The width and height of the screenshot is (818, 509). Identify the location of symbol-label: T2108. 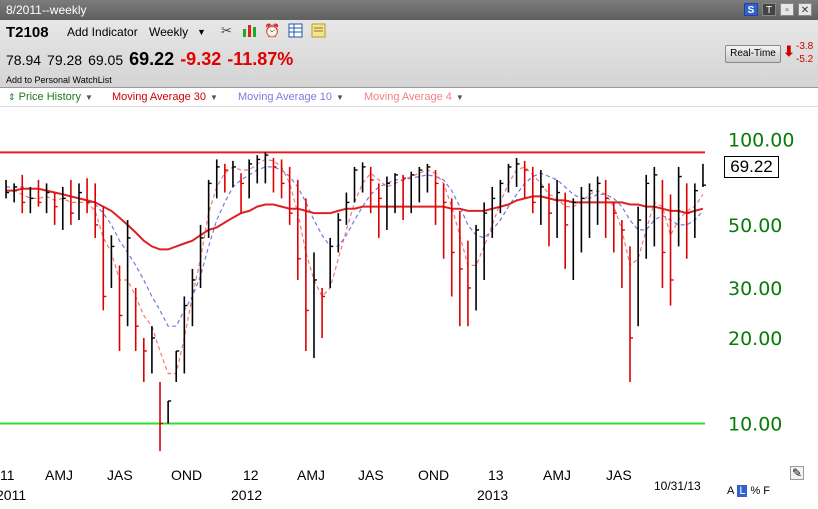
(27, 32).